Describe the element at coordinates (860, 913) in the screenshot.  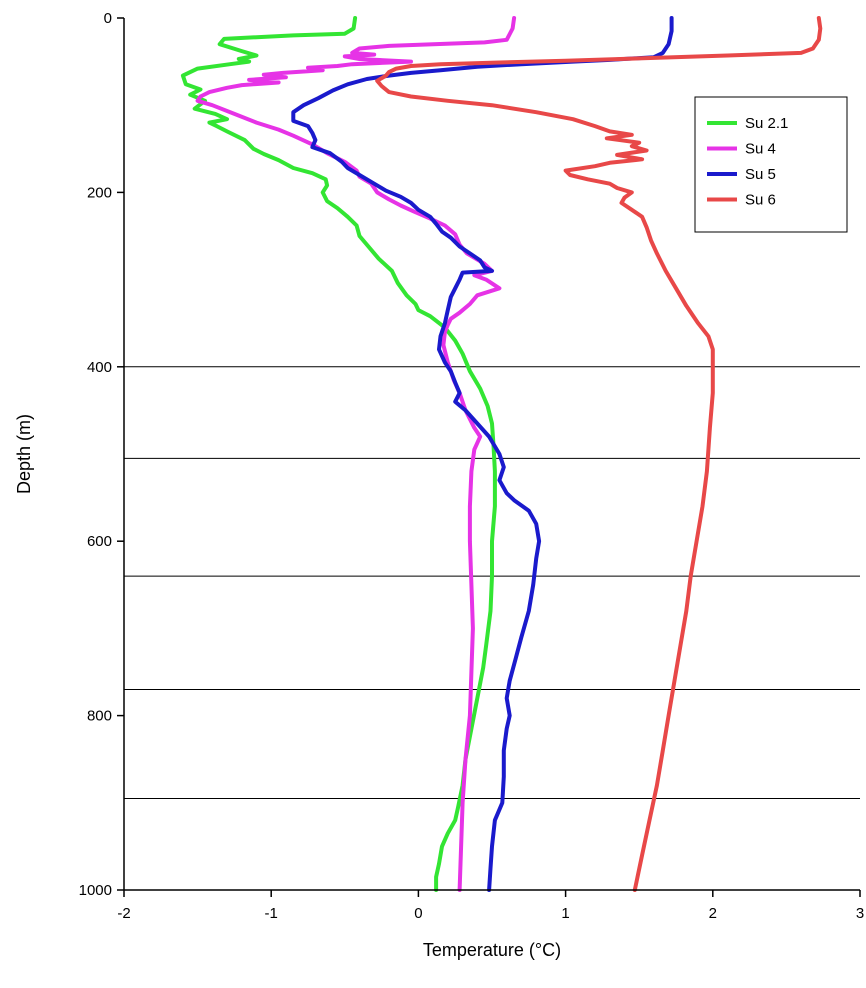
I see `x-tick-label: 3` at that location.